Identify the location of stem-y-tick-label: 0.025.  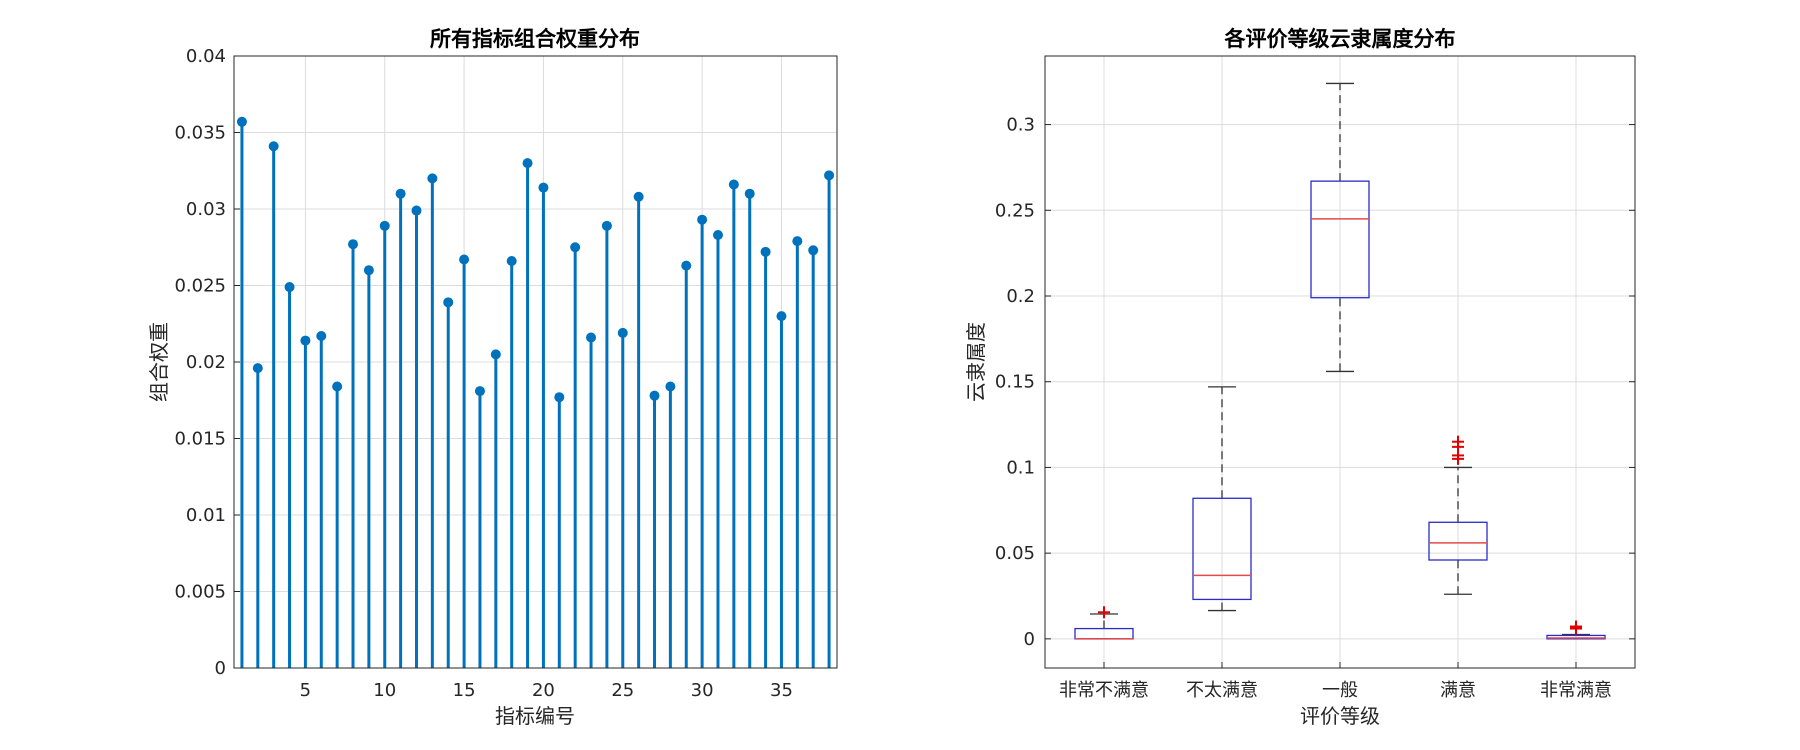
(200, 286).